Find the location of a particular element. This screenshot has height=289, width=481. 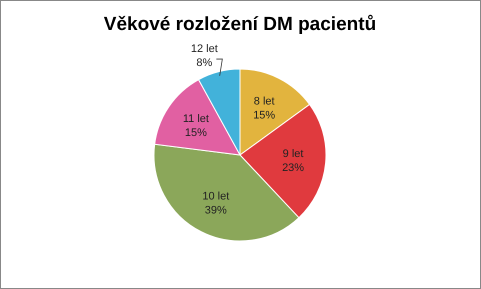

slice-label: 9 let is located at coordinates (293, 154).